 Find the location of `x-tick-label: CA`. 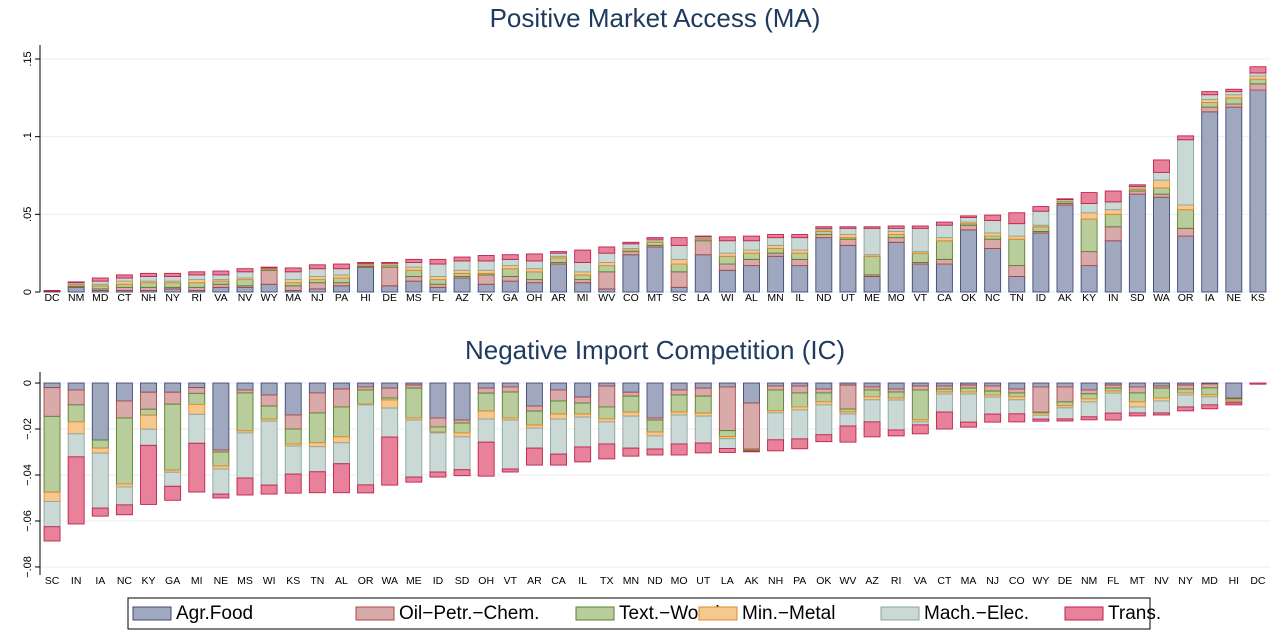

x-tick-label: CA is located at coordinates (944, 298).